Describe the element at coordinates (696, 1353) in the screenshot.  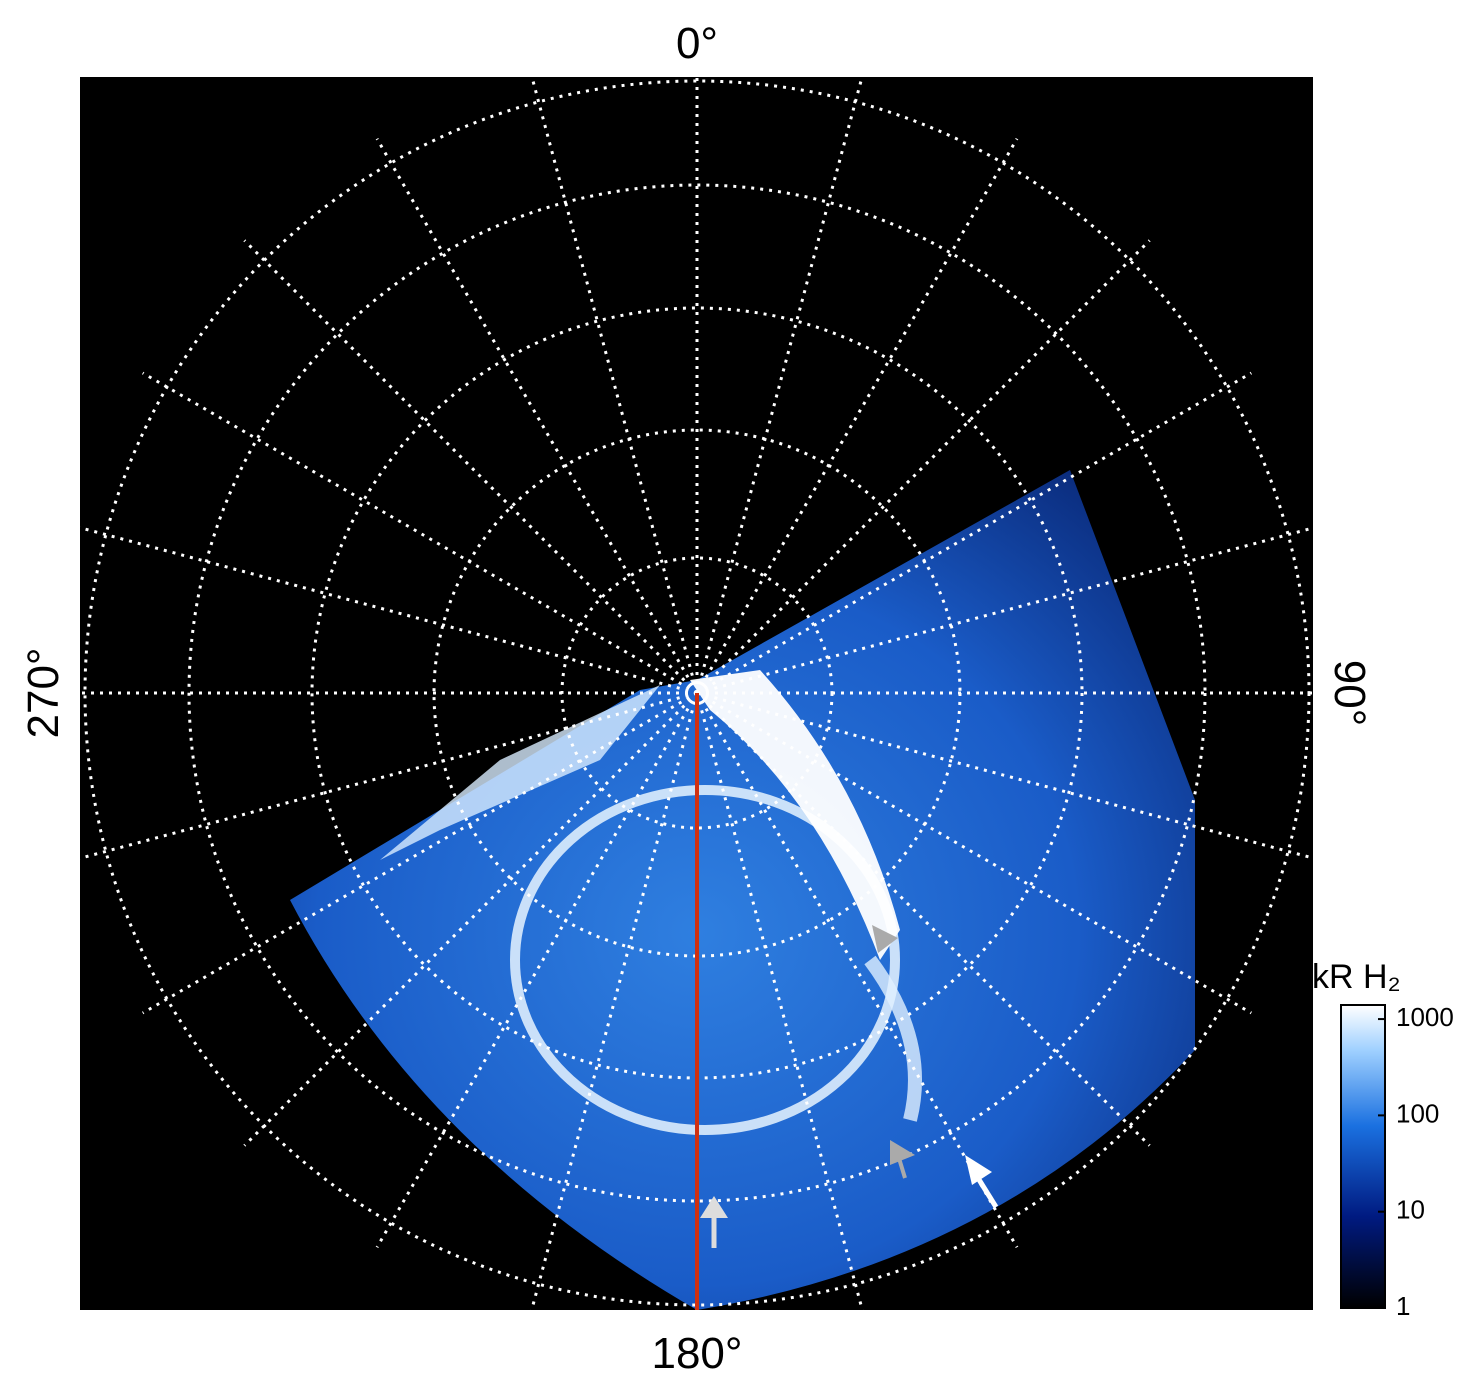
I see `label-bottom: 180°` at that location.